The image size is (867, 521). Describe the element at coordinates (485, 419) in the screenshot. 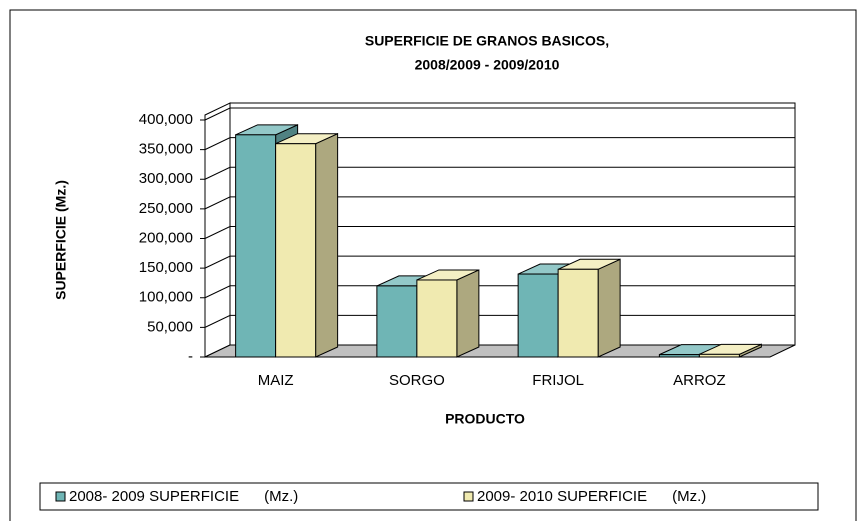

I see `x-axis-label: PRODUCTO` at that location.